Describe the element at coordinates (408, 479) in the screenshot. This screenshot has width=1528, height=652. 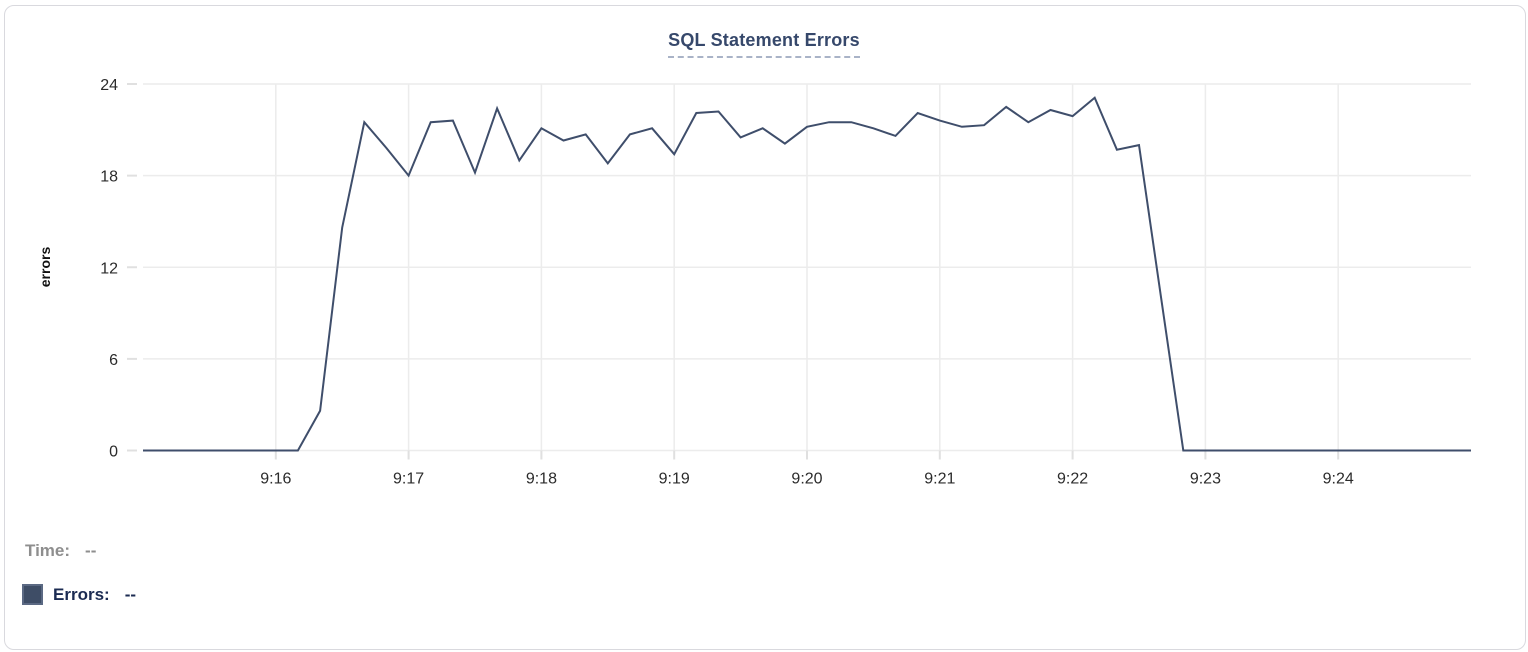
I see `x-tick-label: 9:17` at that location.